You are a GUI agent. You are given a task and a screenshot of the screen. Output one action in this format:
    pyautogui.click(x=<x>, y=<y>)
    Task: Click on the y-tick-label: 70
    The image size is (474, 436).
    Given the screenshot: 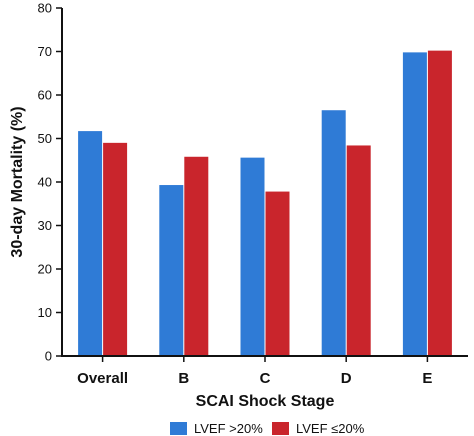 What is the action you would take?
    pyautogui.click(x=45, y=51)
    